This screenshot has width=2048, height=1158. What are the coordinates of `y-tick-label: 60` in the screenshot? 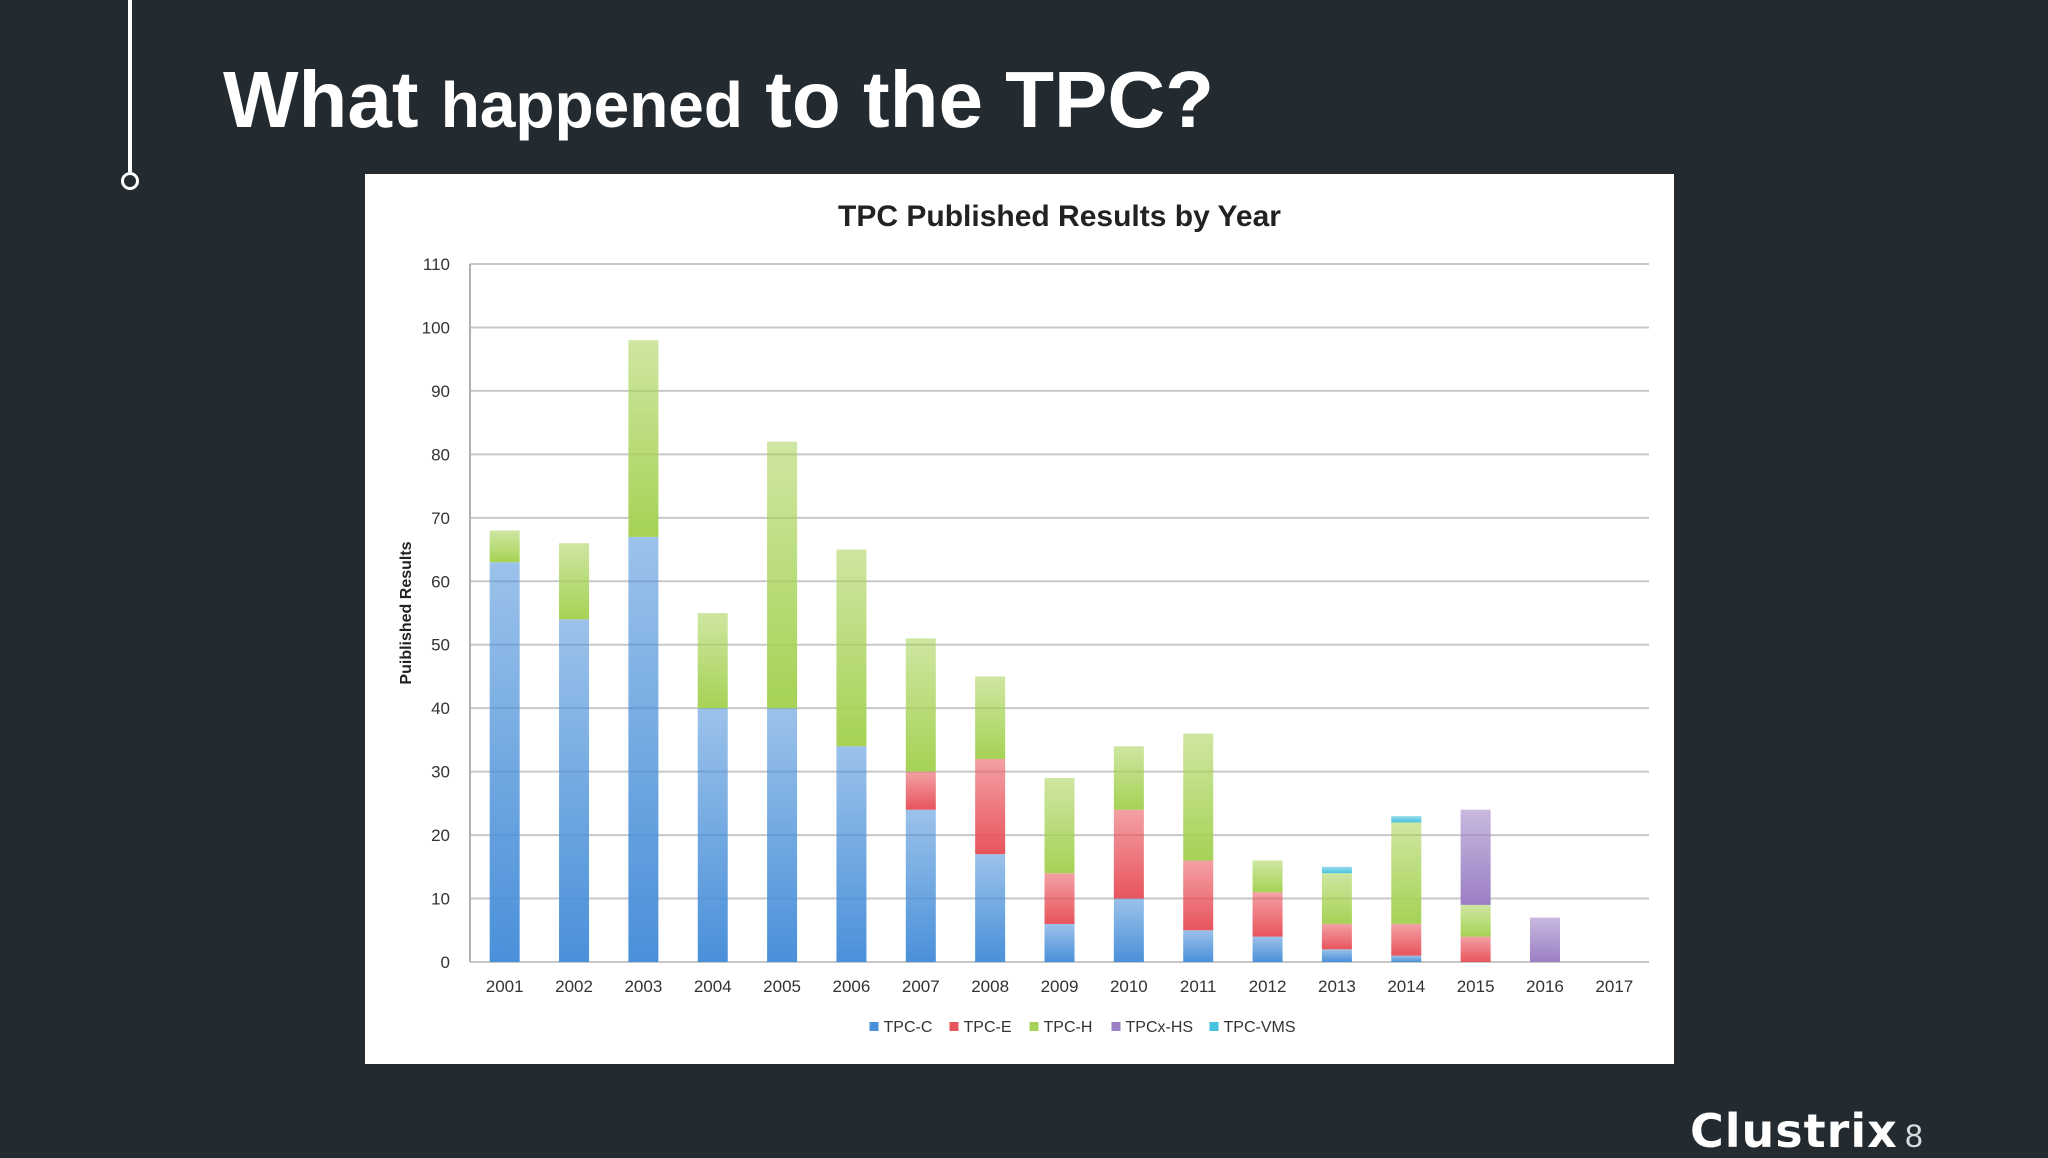 It's located at (440, 581).